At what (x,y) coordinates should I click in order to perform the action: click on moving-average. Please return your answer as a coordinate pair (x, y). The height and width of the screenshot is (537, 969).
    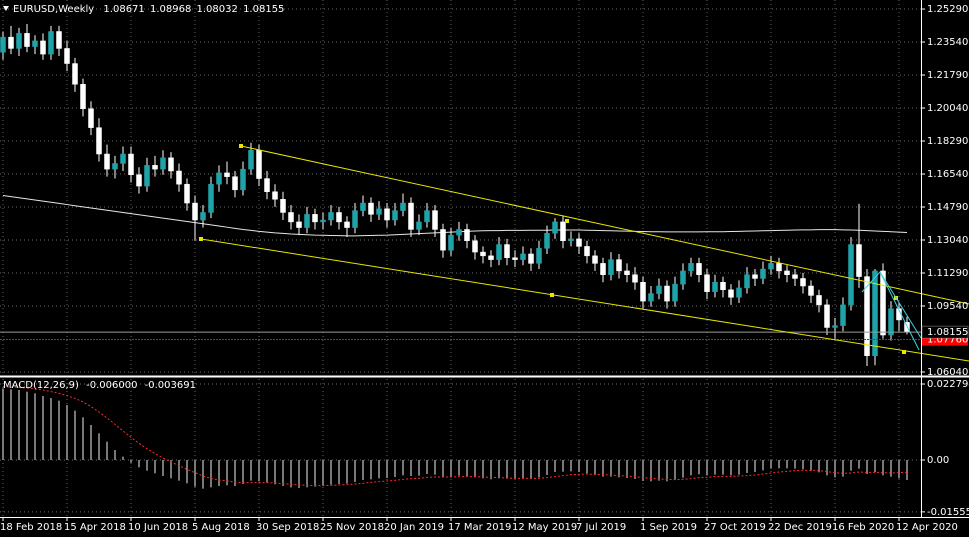
    Looking at the image, I should click on (455, 216).